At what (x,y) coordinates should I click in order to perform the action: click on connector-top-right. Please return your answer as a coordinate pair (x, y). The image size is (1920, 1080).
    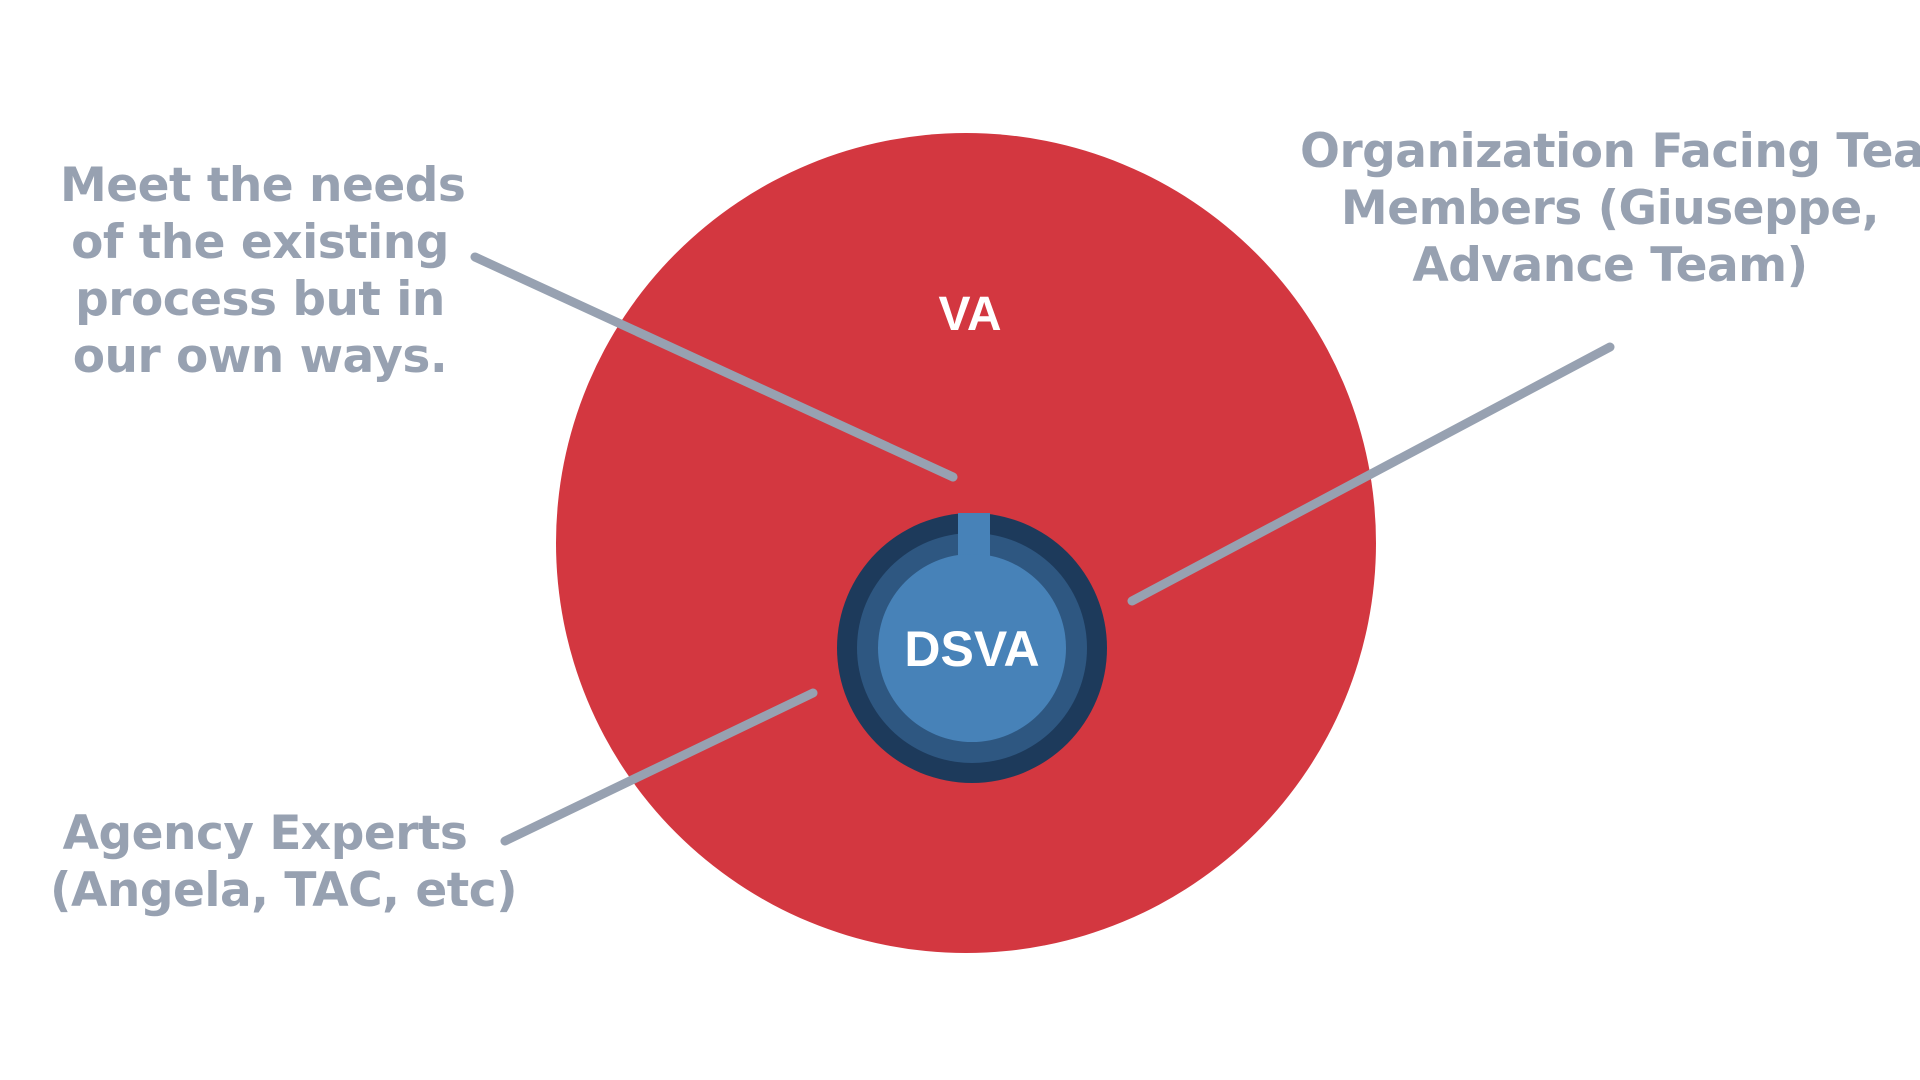
    Looking at the image, I should click on (1371, 474).